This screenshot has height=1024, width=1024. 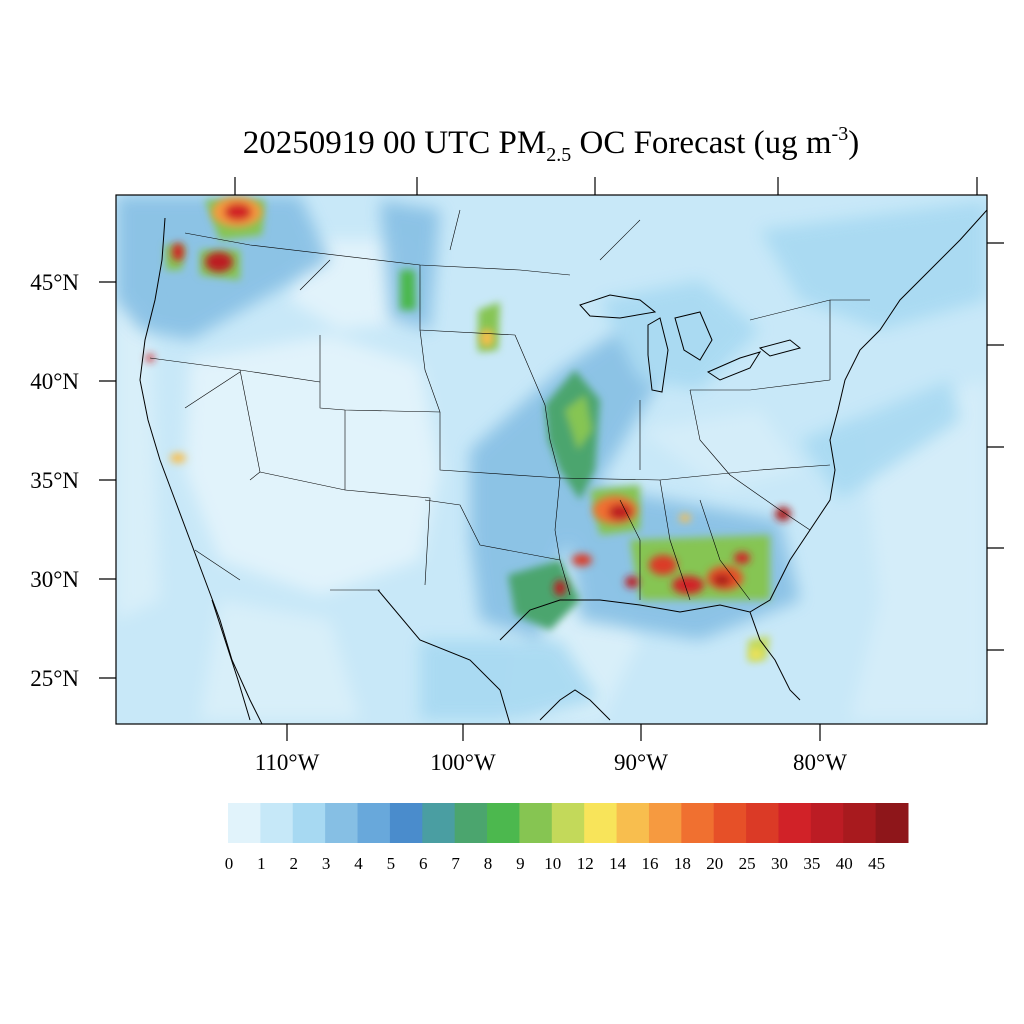 What do you see at coordinates (552, 863) in the screenshot?
I see `colorbar-label: 10` at bounding box center [552, 863].